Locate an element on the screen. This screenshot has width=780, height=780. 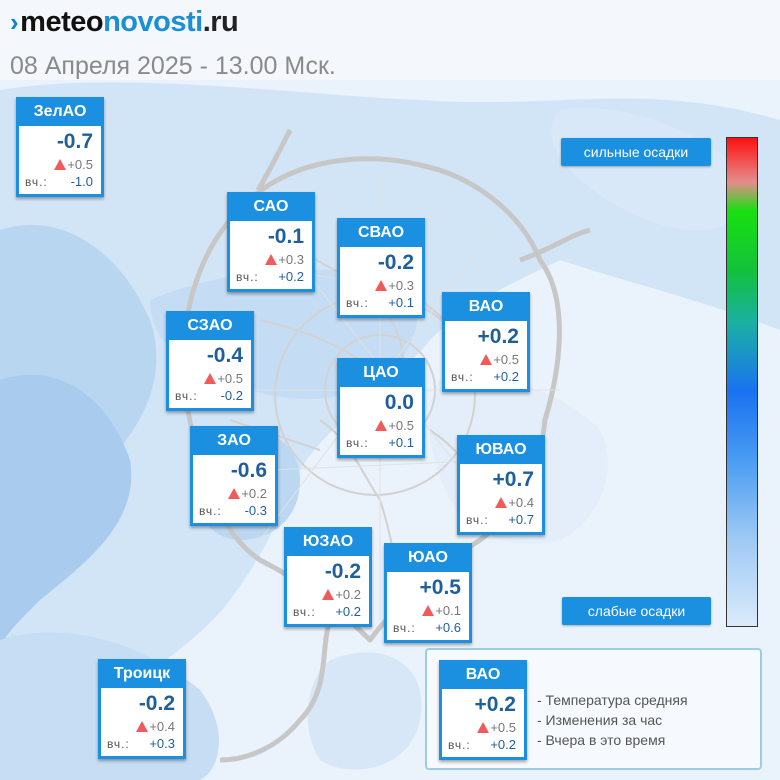
district-card-yuvao: ЮВАО +0.7 +0.4 вч.: +0.7 is located at coordinates (501, 485).